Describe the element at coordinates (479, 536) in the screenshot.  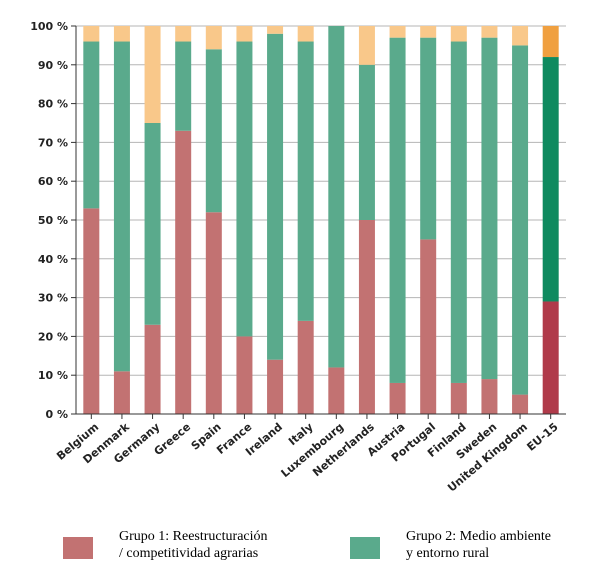
I see `legend-label-group2-line1: Grupo 2: Medio ambiente` at that location.